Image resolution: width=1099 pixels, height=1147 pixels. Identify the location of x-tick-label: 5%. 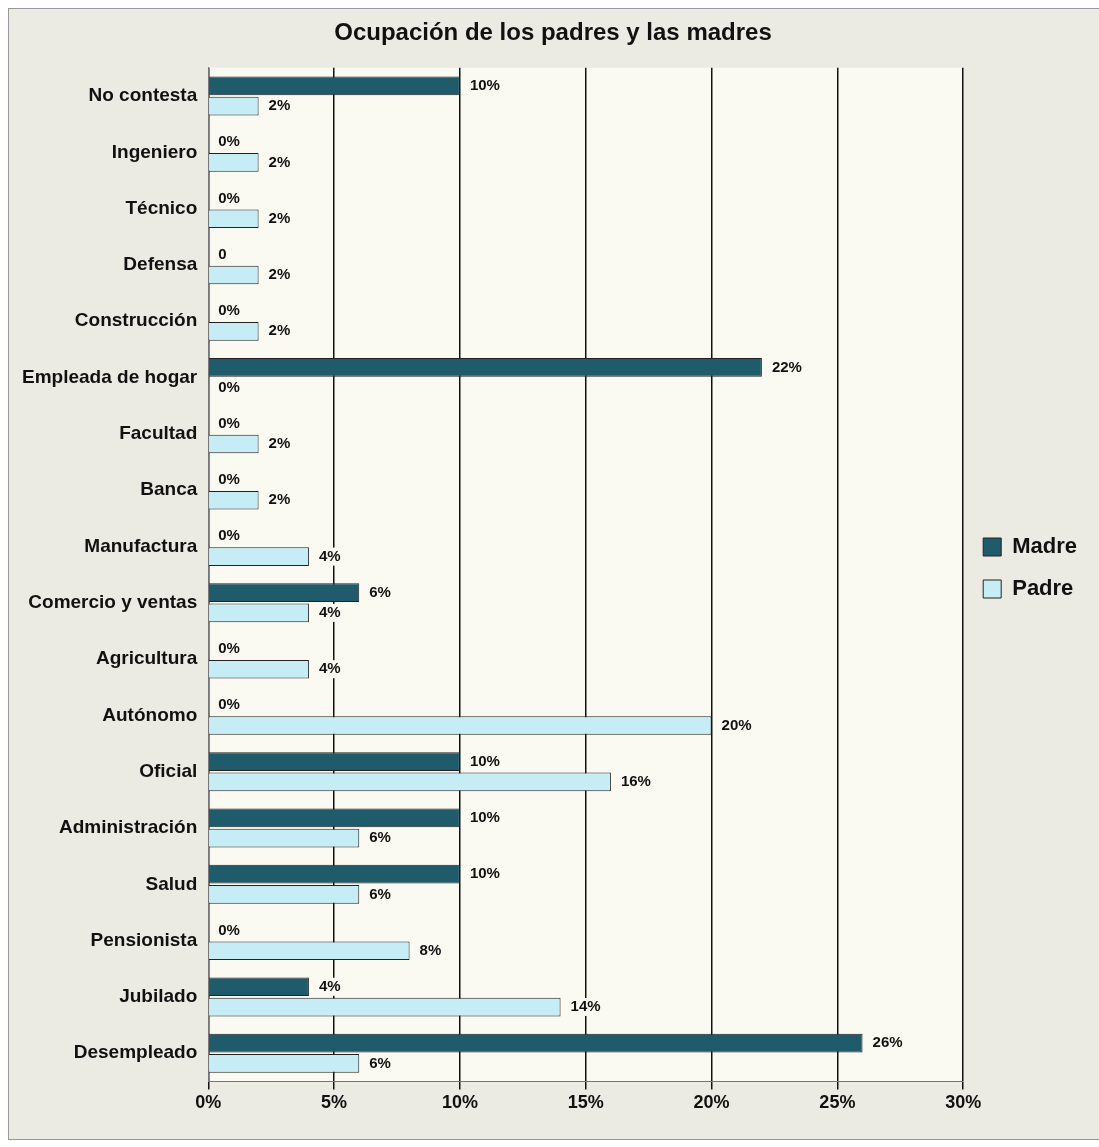
(334, 1102).